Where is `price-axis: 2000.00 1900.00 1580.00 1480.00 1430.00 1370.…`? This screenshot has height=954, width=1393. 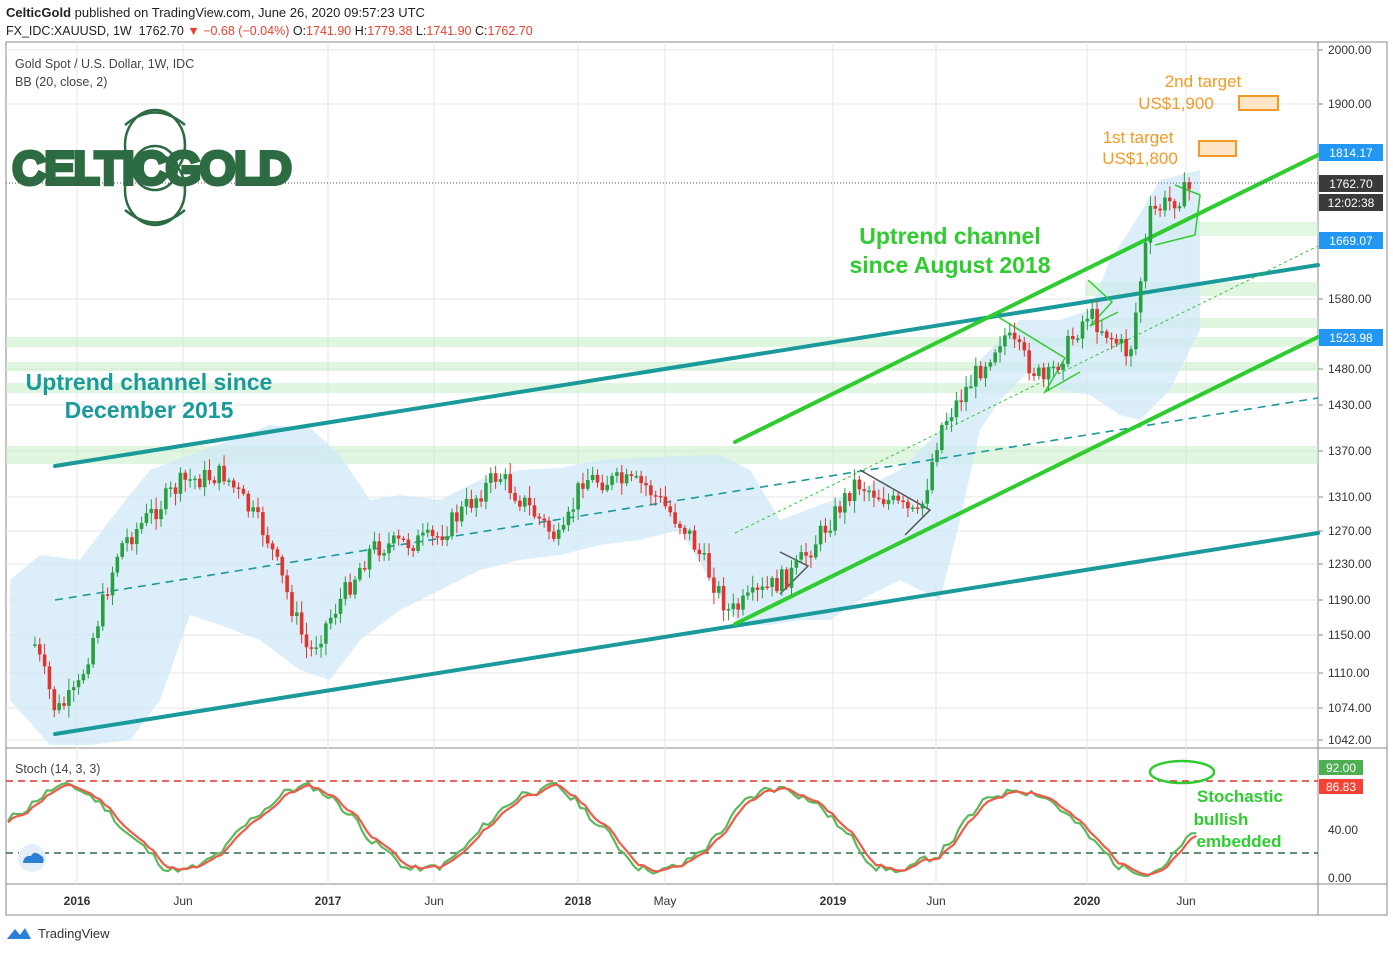
price-axis: 2000.00 1900.00 1580.00 1480.00 1430.00 1370.… is located at coordinates (1345, 395).